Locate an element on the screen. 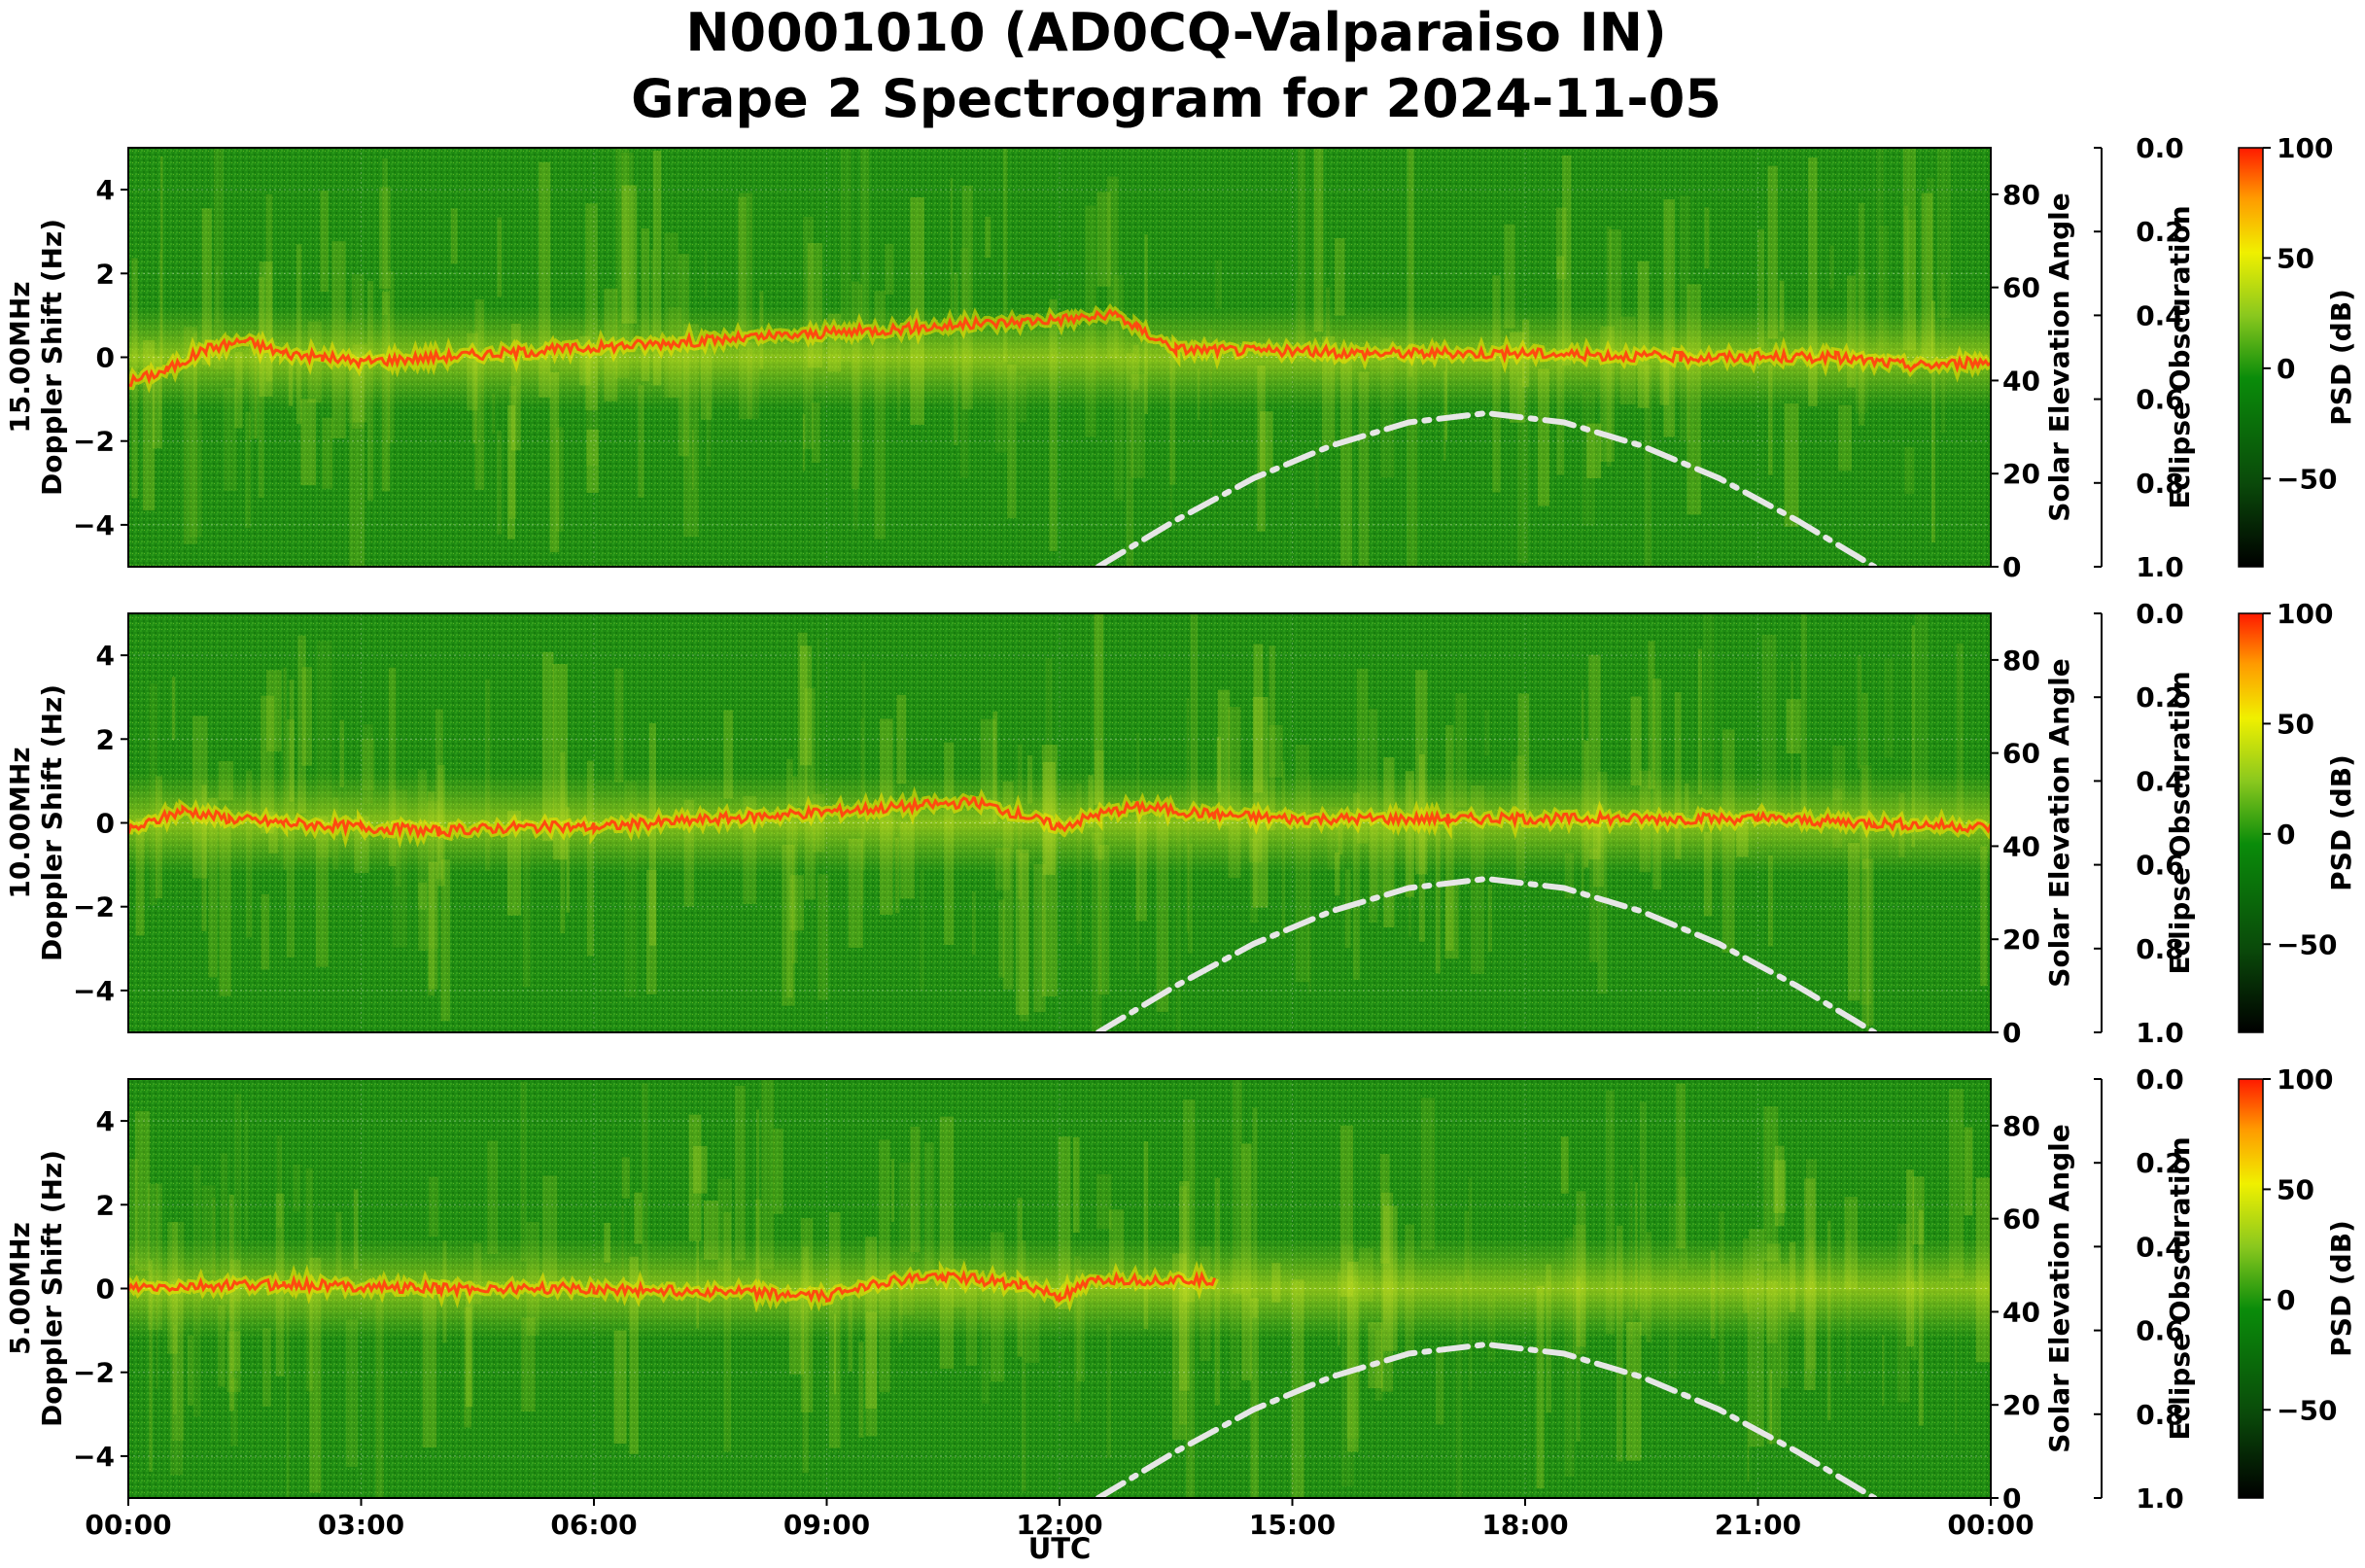 This screenshot has height=1568, width=2365. colorbar is located at coordinates (2251, 1288).